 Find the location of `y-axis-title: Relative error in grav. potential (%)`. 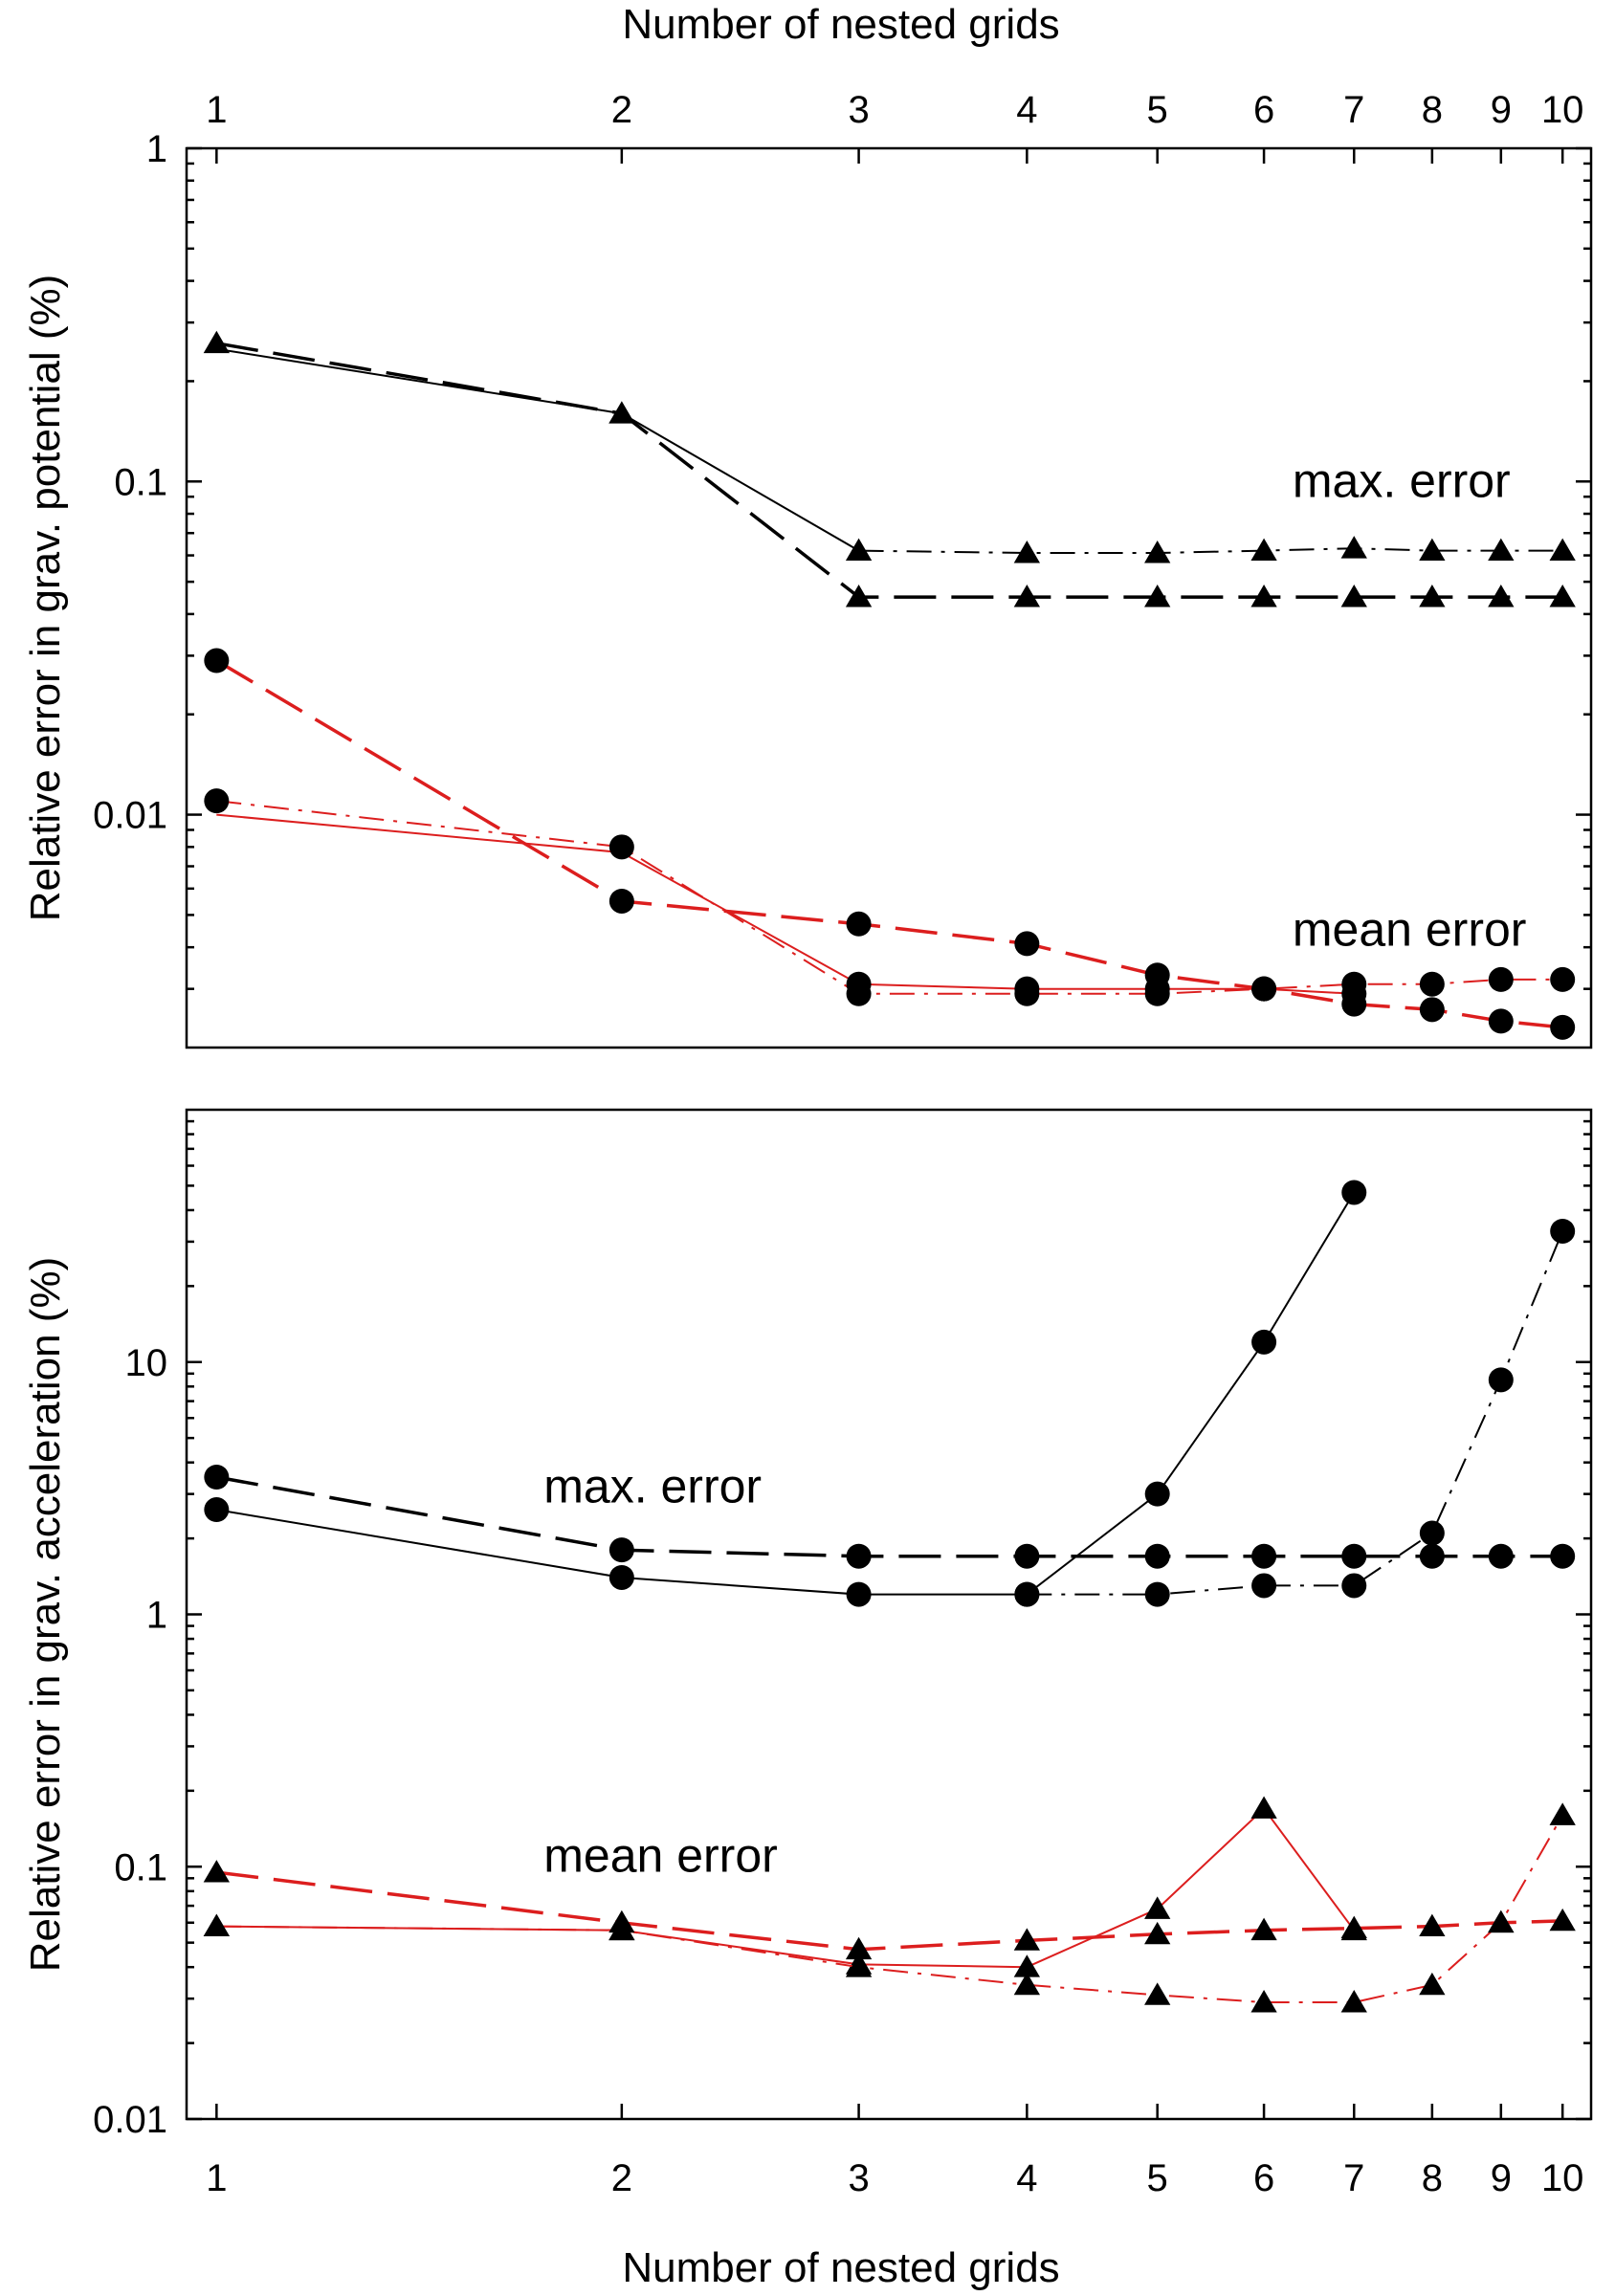

y-axis-title: Relative error in grav. potential (%) is located at coordinates (45, 598).